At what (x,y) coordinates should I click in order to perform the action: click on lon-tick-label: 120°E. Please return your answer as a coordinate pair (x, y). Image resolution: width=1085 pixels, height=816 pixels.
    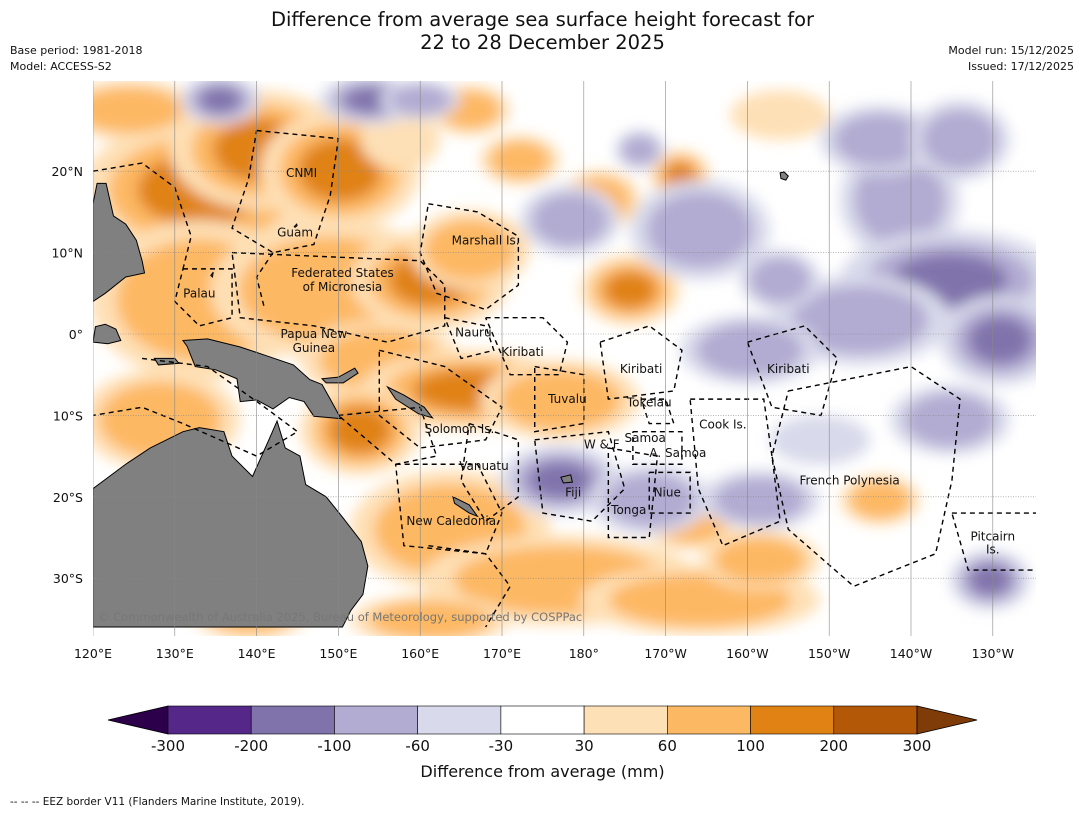
    Looking at the image, I should click on (93, 653).